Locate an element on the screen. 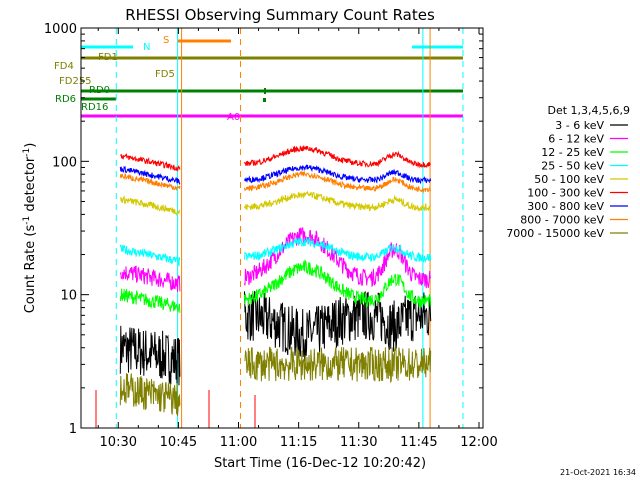 This screenshot has width=640, height=480. footer-timestamp: 21-Oct-2021 16:34 is located at coordinates (598, 472).